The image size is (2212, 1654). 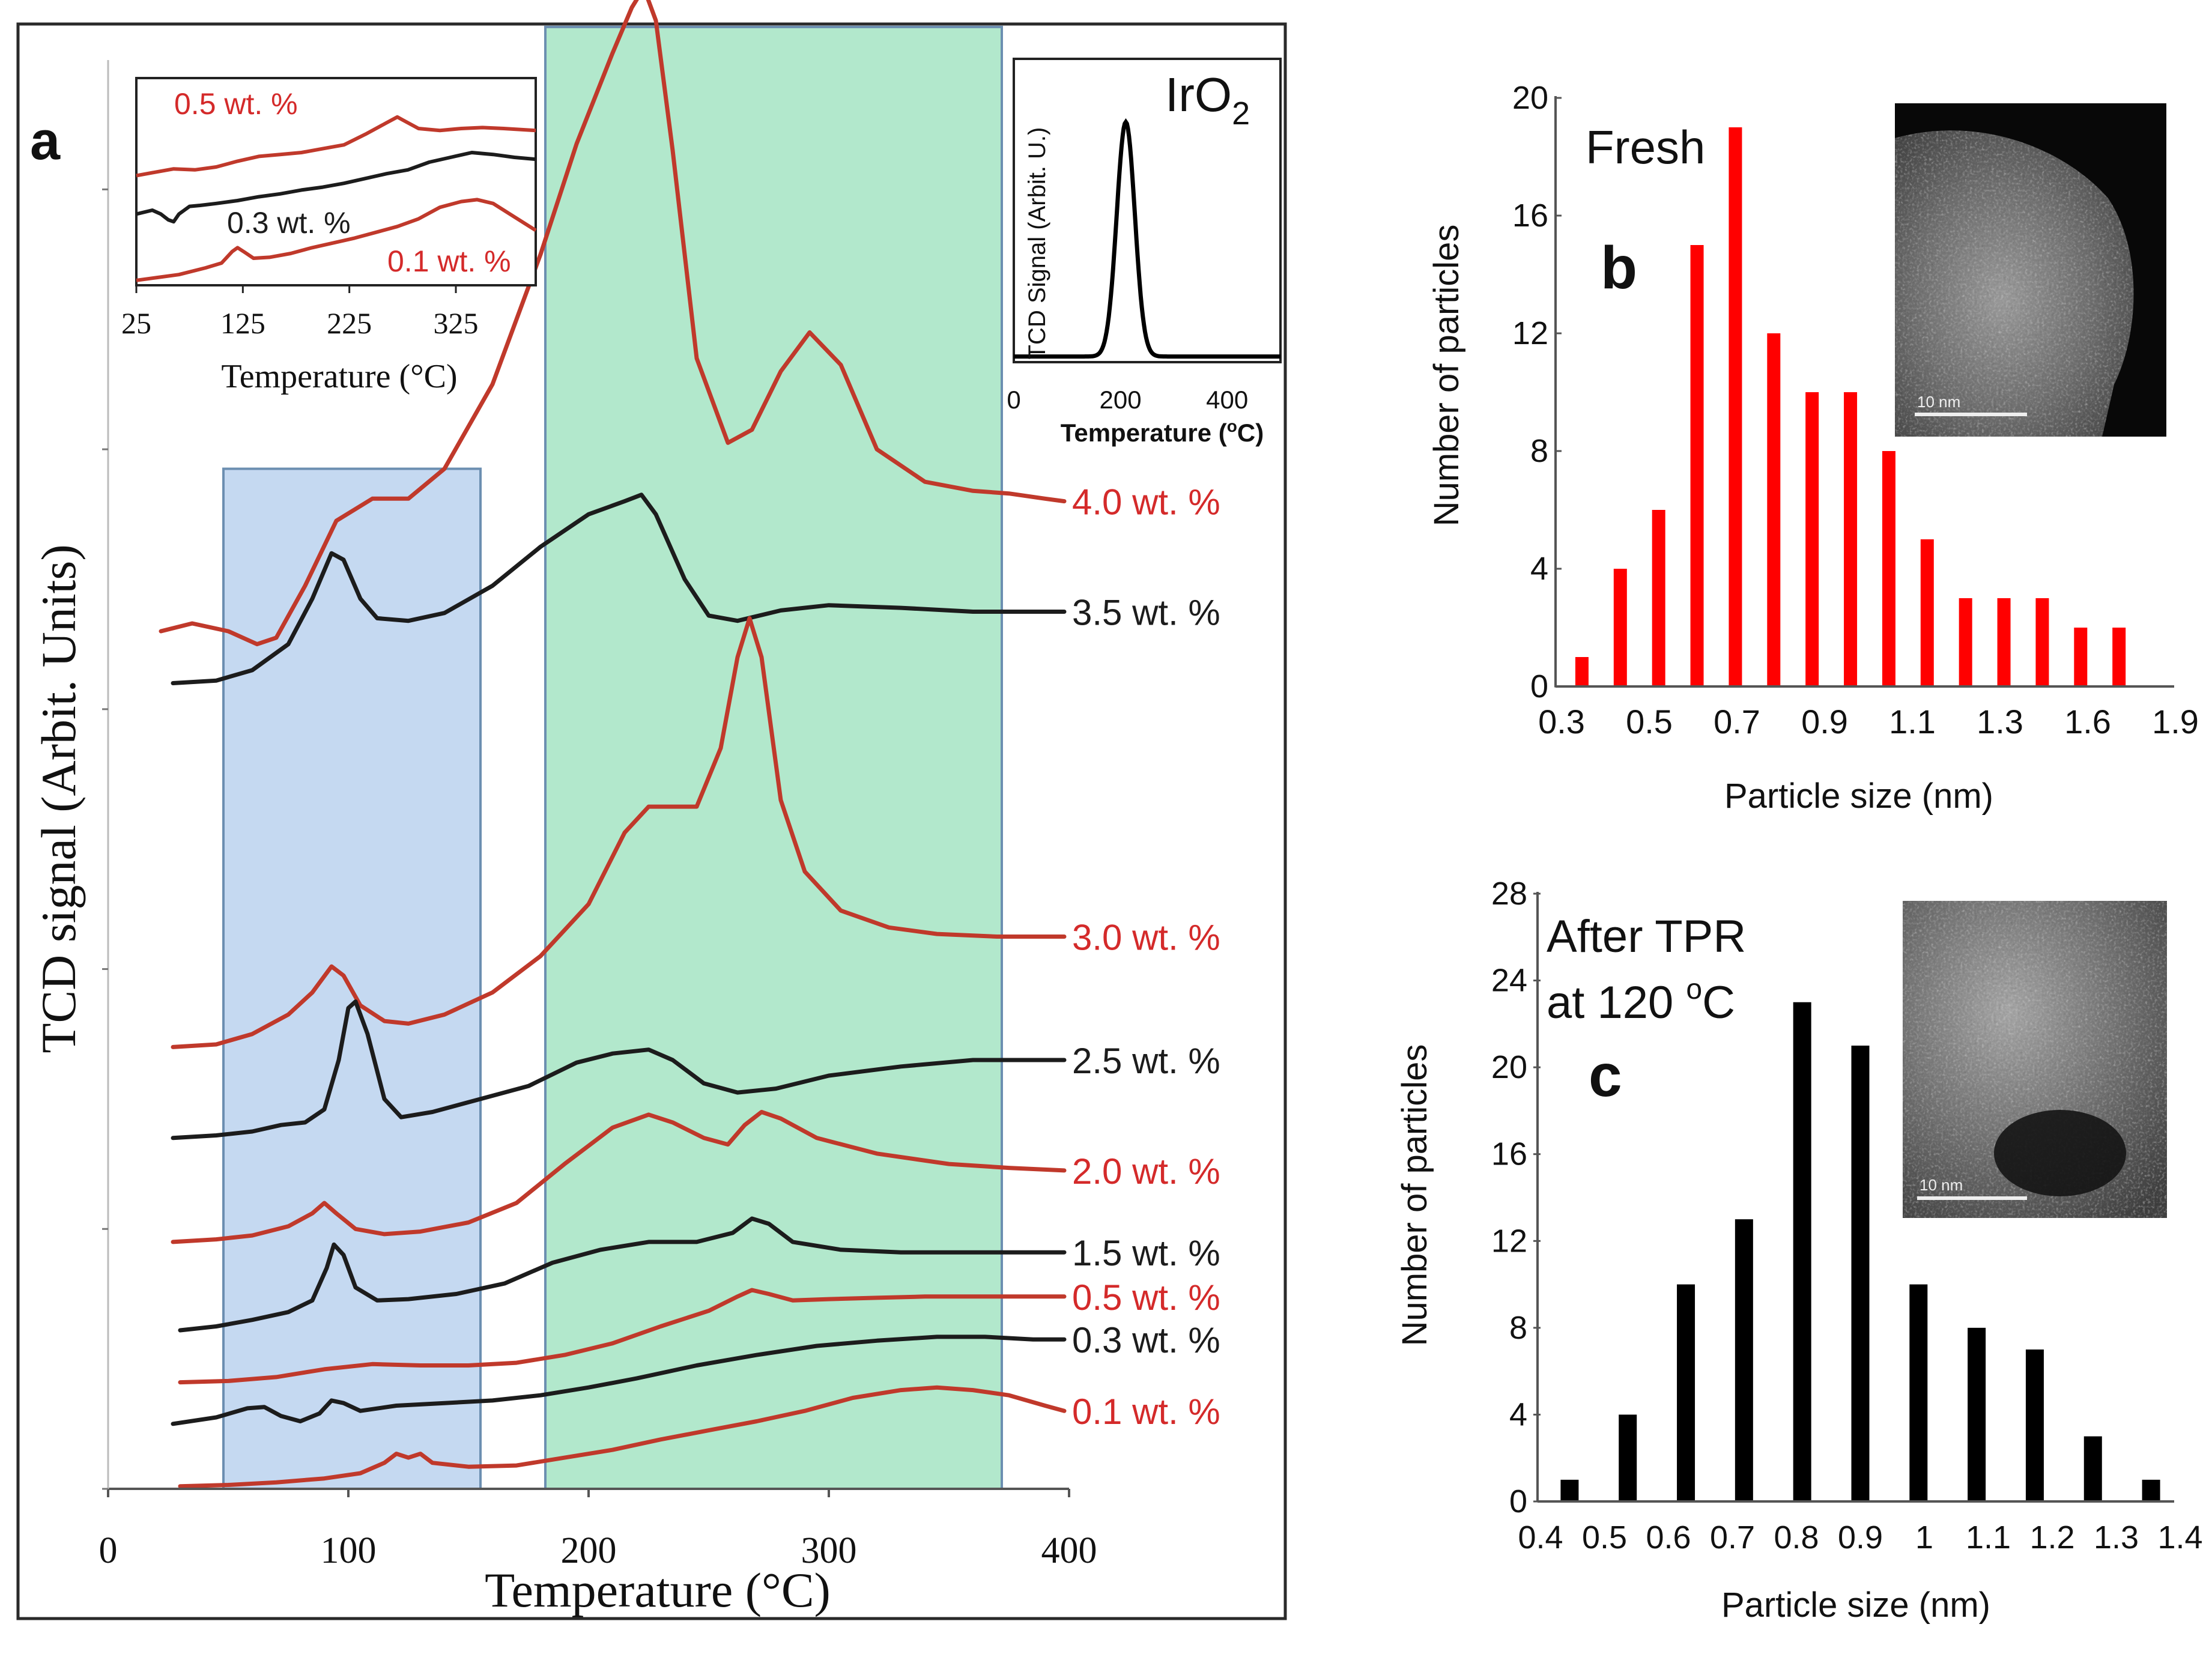 What do you see at coordinates (1860, 1251) in the screenshot?
I see `hist-tpr-bars` at bounding box center [1860, 1251].